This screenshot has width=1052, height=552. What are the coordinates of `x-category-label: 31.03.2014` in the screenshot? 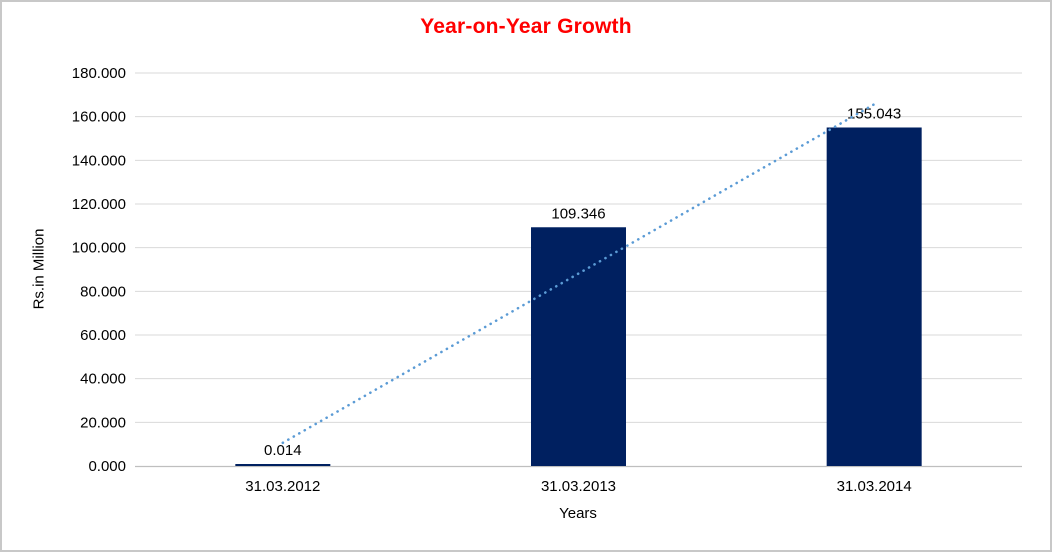 It's located at (874, 486).